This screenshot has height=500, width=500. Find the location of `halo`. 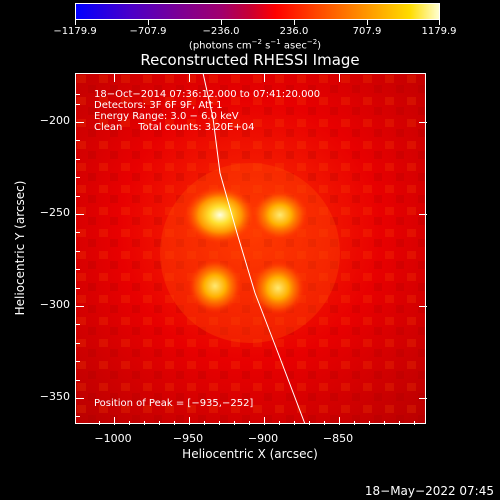

halo is located at coordinates (250, 253).